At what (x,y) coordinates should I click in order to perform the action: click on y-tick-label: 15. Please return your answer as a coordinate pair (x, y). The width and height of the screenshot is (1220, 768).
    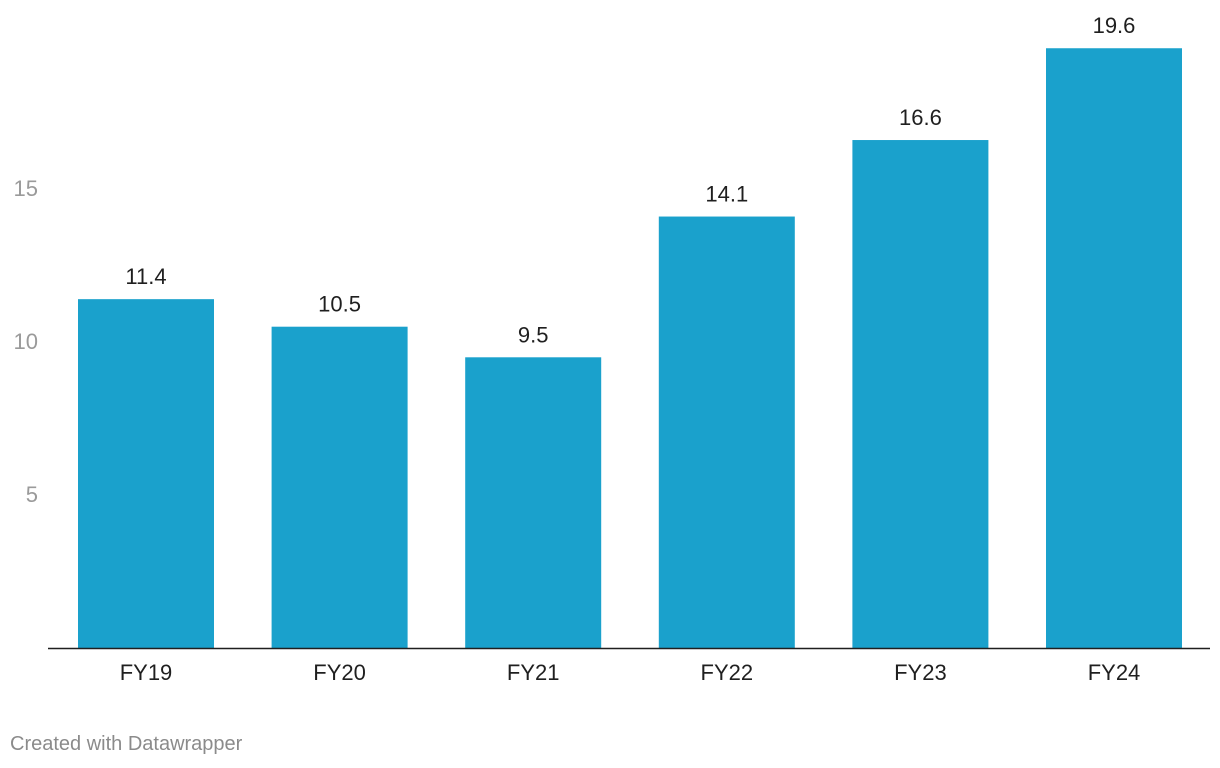
    Looking at the image, I should click on (26, 188).